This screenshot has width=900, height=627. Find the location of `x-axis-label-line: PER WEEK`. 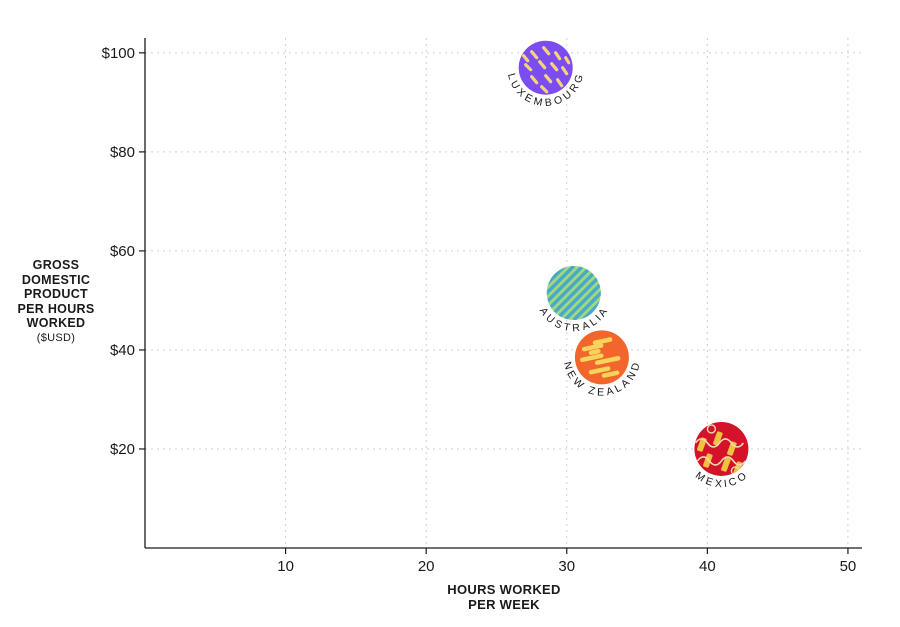

x-axis-label-line: PER WEEK is located at coordinates (504, 604).